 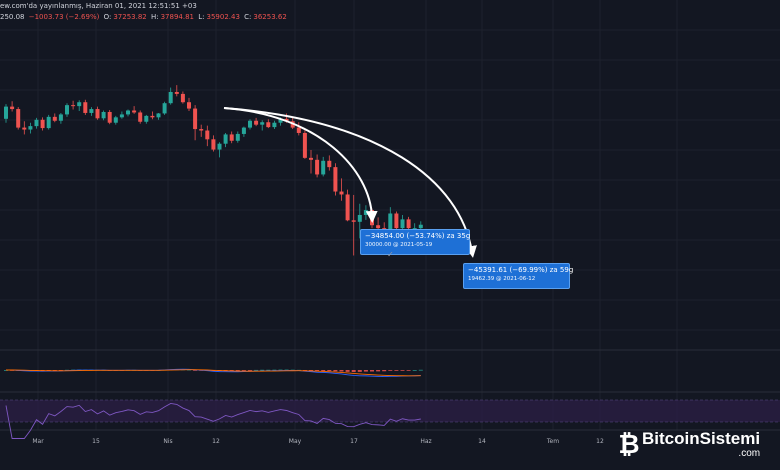 I want to click on logo-domain: .com, so click(x=749, y=453).